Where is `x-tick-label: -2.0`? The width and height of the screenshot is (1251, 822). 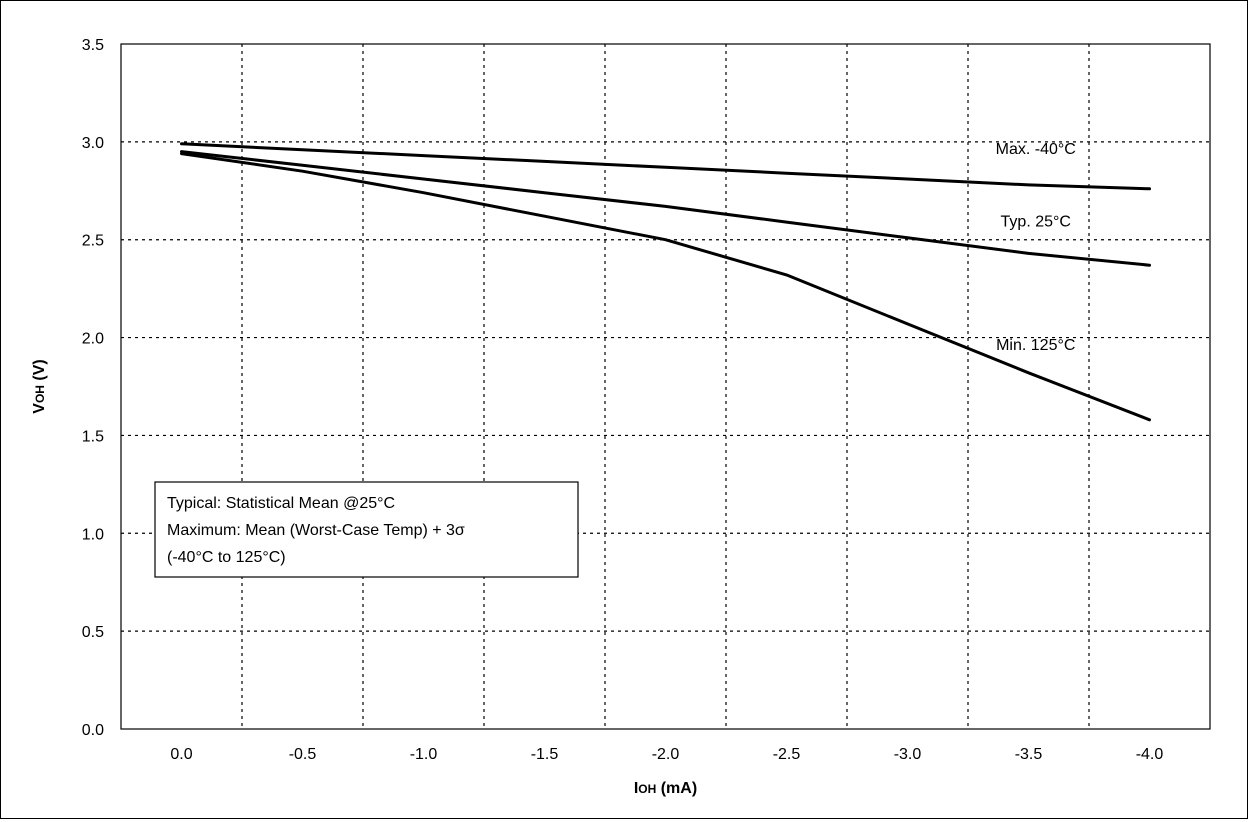 x-tick-label: -2.0 is located at coordinates (666, 754).